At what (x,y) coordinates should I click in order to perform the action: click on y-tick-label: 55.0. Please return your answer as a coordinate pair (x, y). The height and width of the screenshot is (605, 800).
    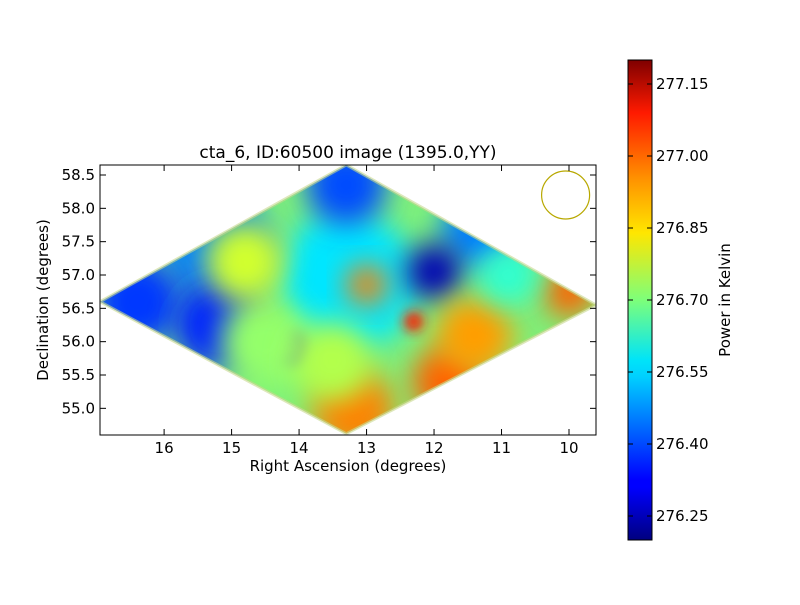
    Looking at the image, I should click on (78, 408).